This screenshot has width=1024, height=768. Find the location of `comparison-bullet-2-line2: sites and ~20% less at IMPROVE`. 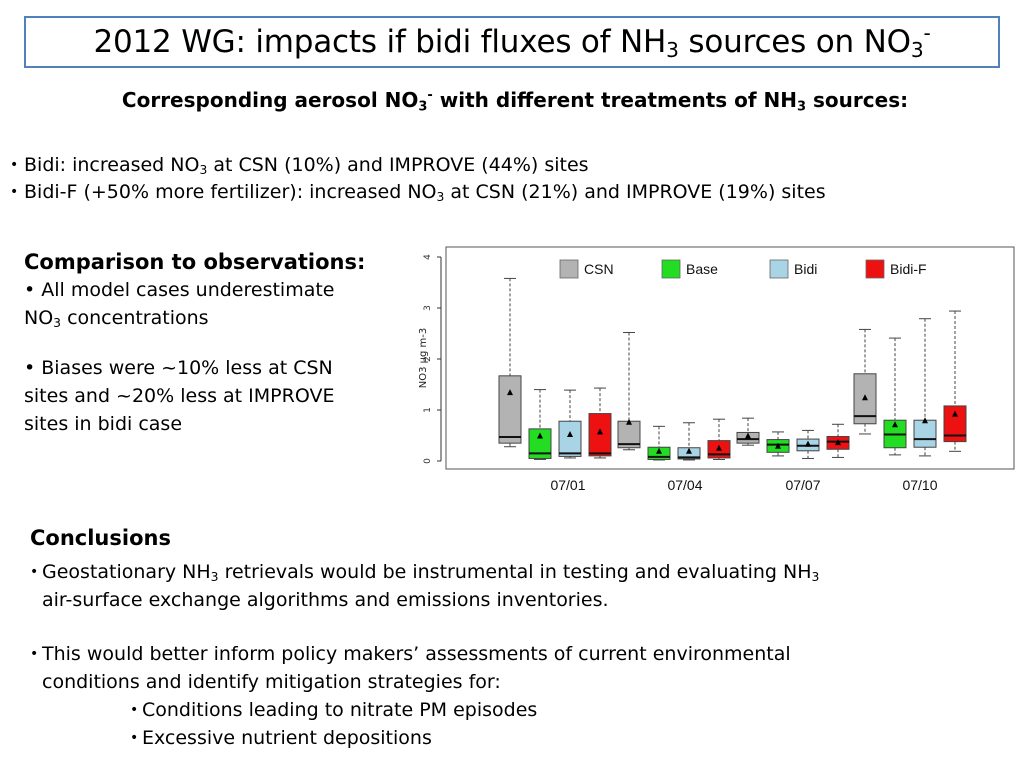

comparison-bullet-2-line2: sites and ~20% less at IMPROVE is located at coordinates (179, 396).